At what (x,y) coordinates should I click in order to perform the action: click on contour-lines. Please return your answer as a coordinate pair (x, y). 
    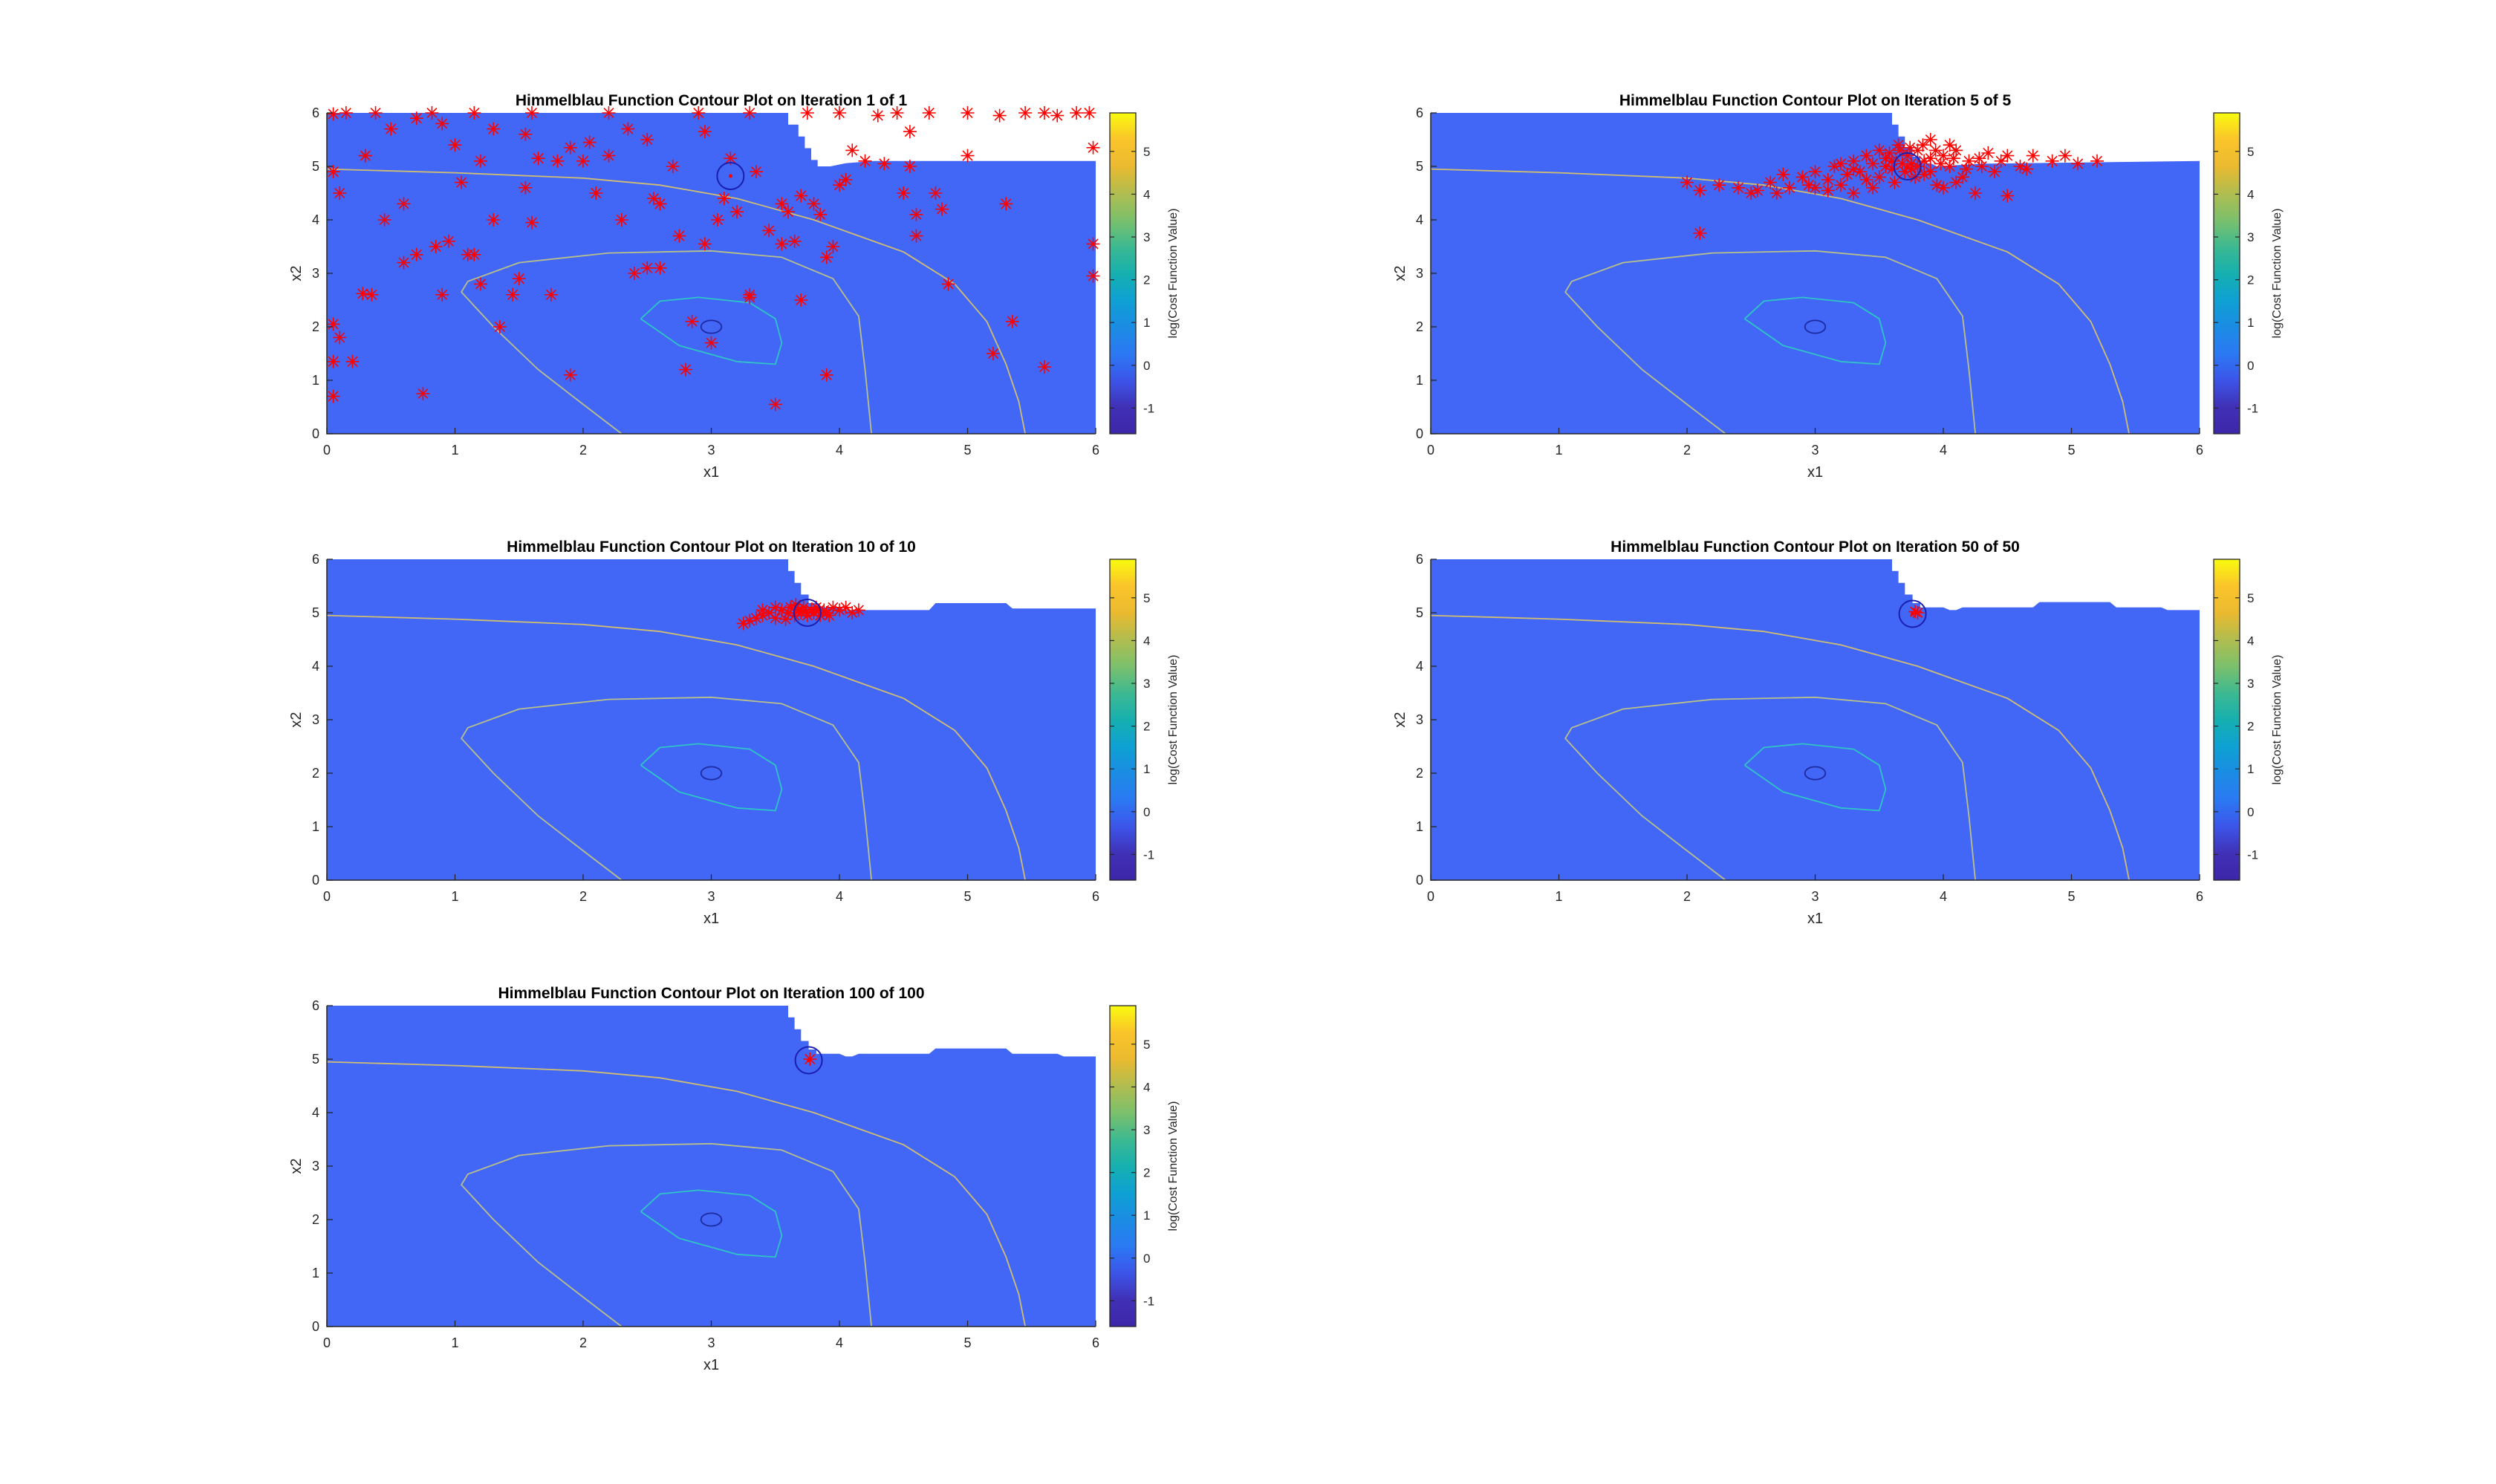
    Looking at the image, I should click on (1781, 301).